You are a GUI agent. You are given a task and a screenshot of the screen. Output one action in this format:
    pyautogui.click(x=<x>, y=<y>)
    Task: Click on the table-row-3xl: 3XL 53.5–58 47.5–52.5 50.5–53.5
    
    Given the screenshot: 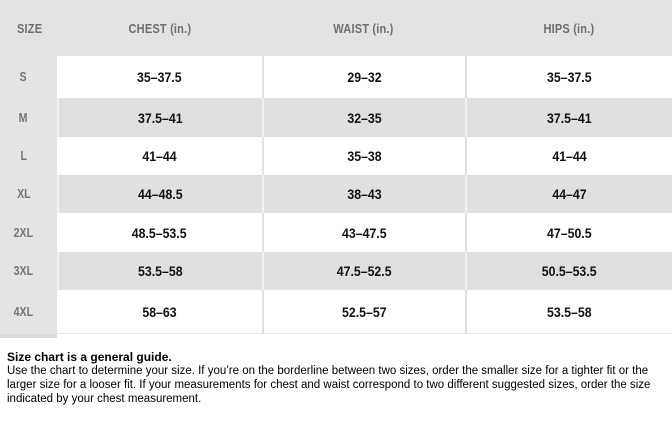 What is the action you would take?
    pyautogui.click(x=336, y=271)
    